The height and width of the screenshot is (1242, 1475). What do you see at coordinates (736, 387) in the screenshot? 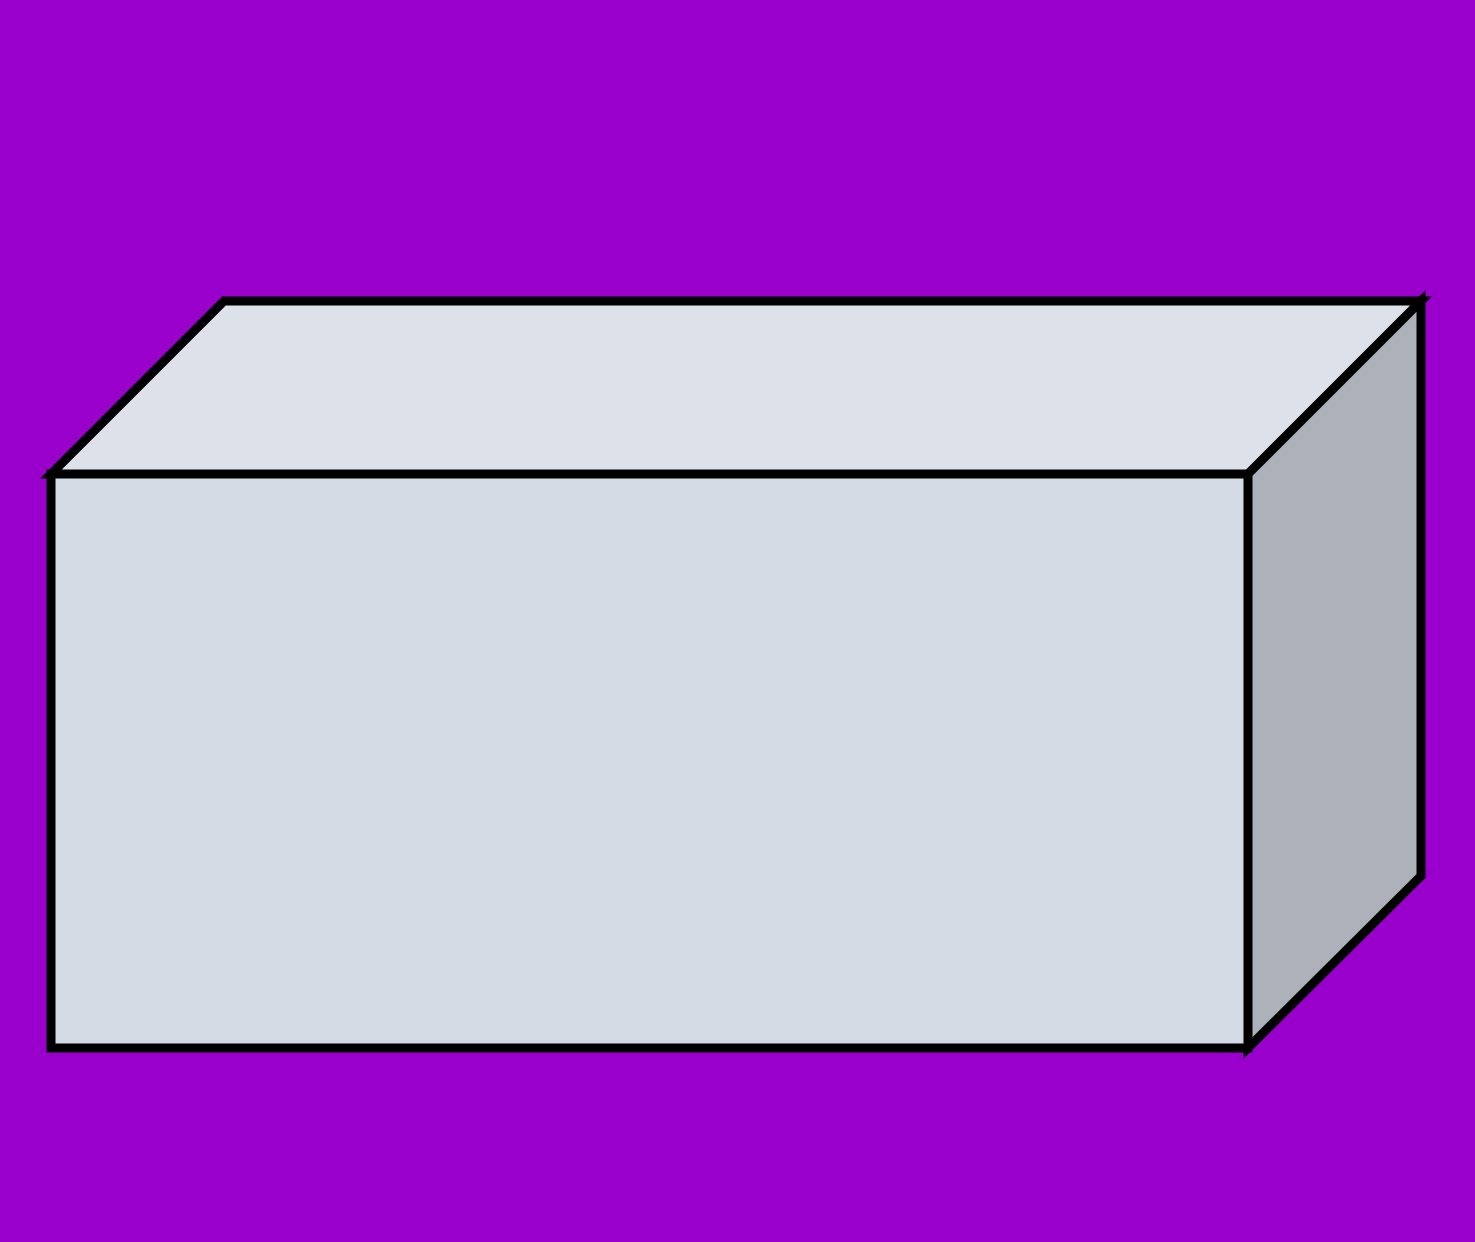
I see `prism-top-face` at bounding box center [736, 387].